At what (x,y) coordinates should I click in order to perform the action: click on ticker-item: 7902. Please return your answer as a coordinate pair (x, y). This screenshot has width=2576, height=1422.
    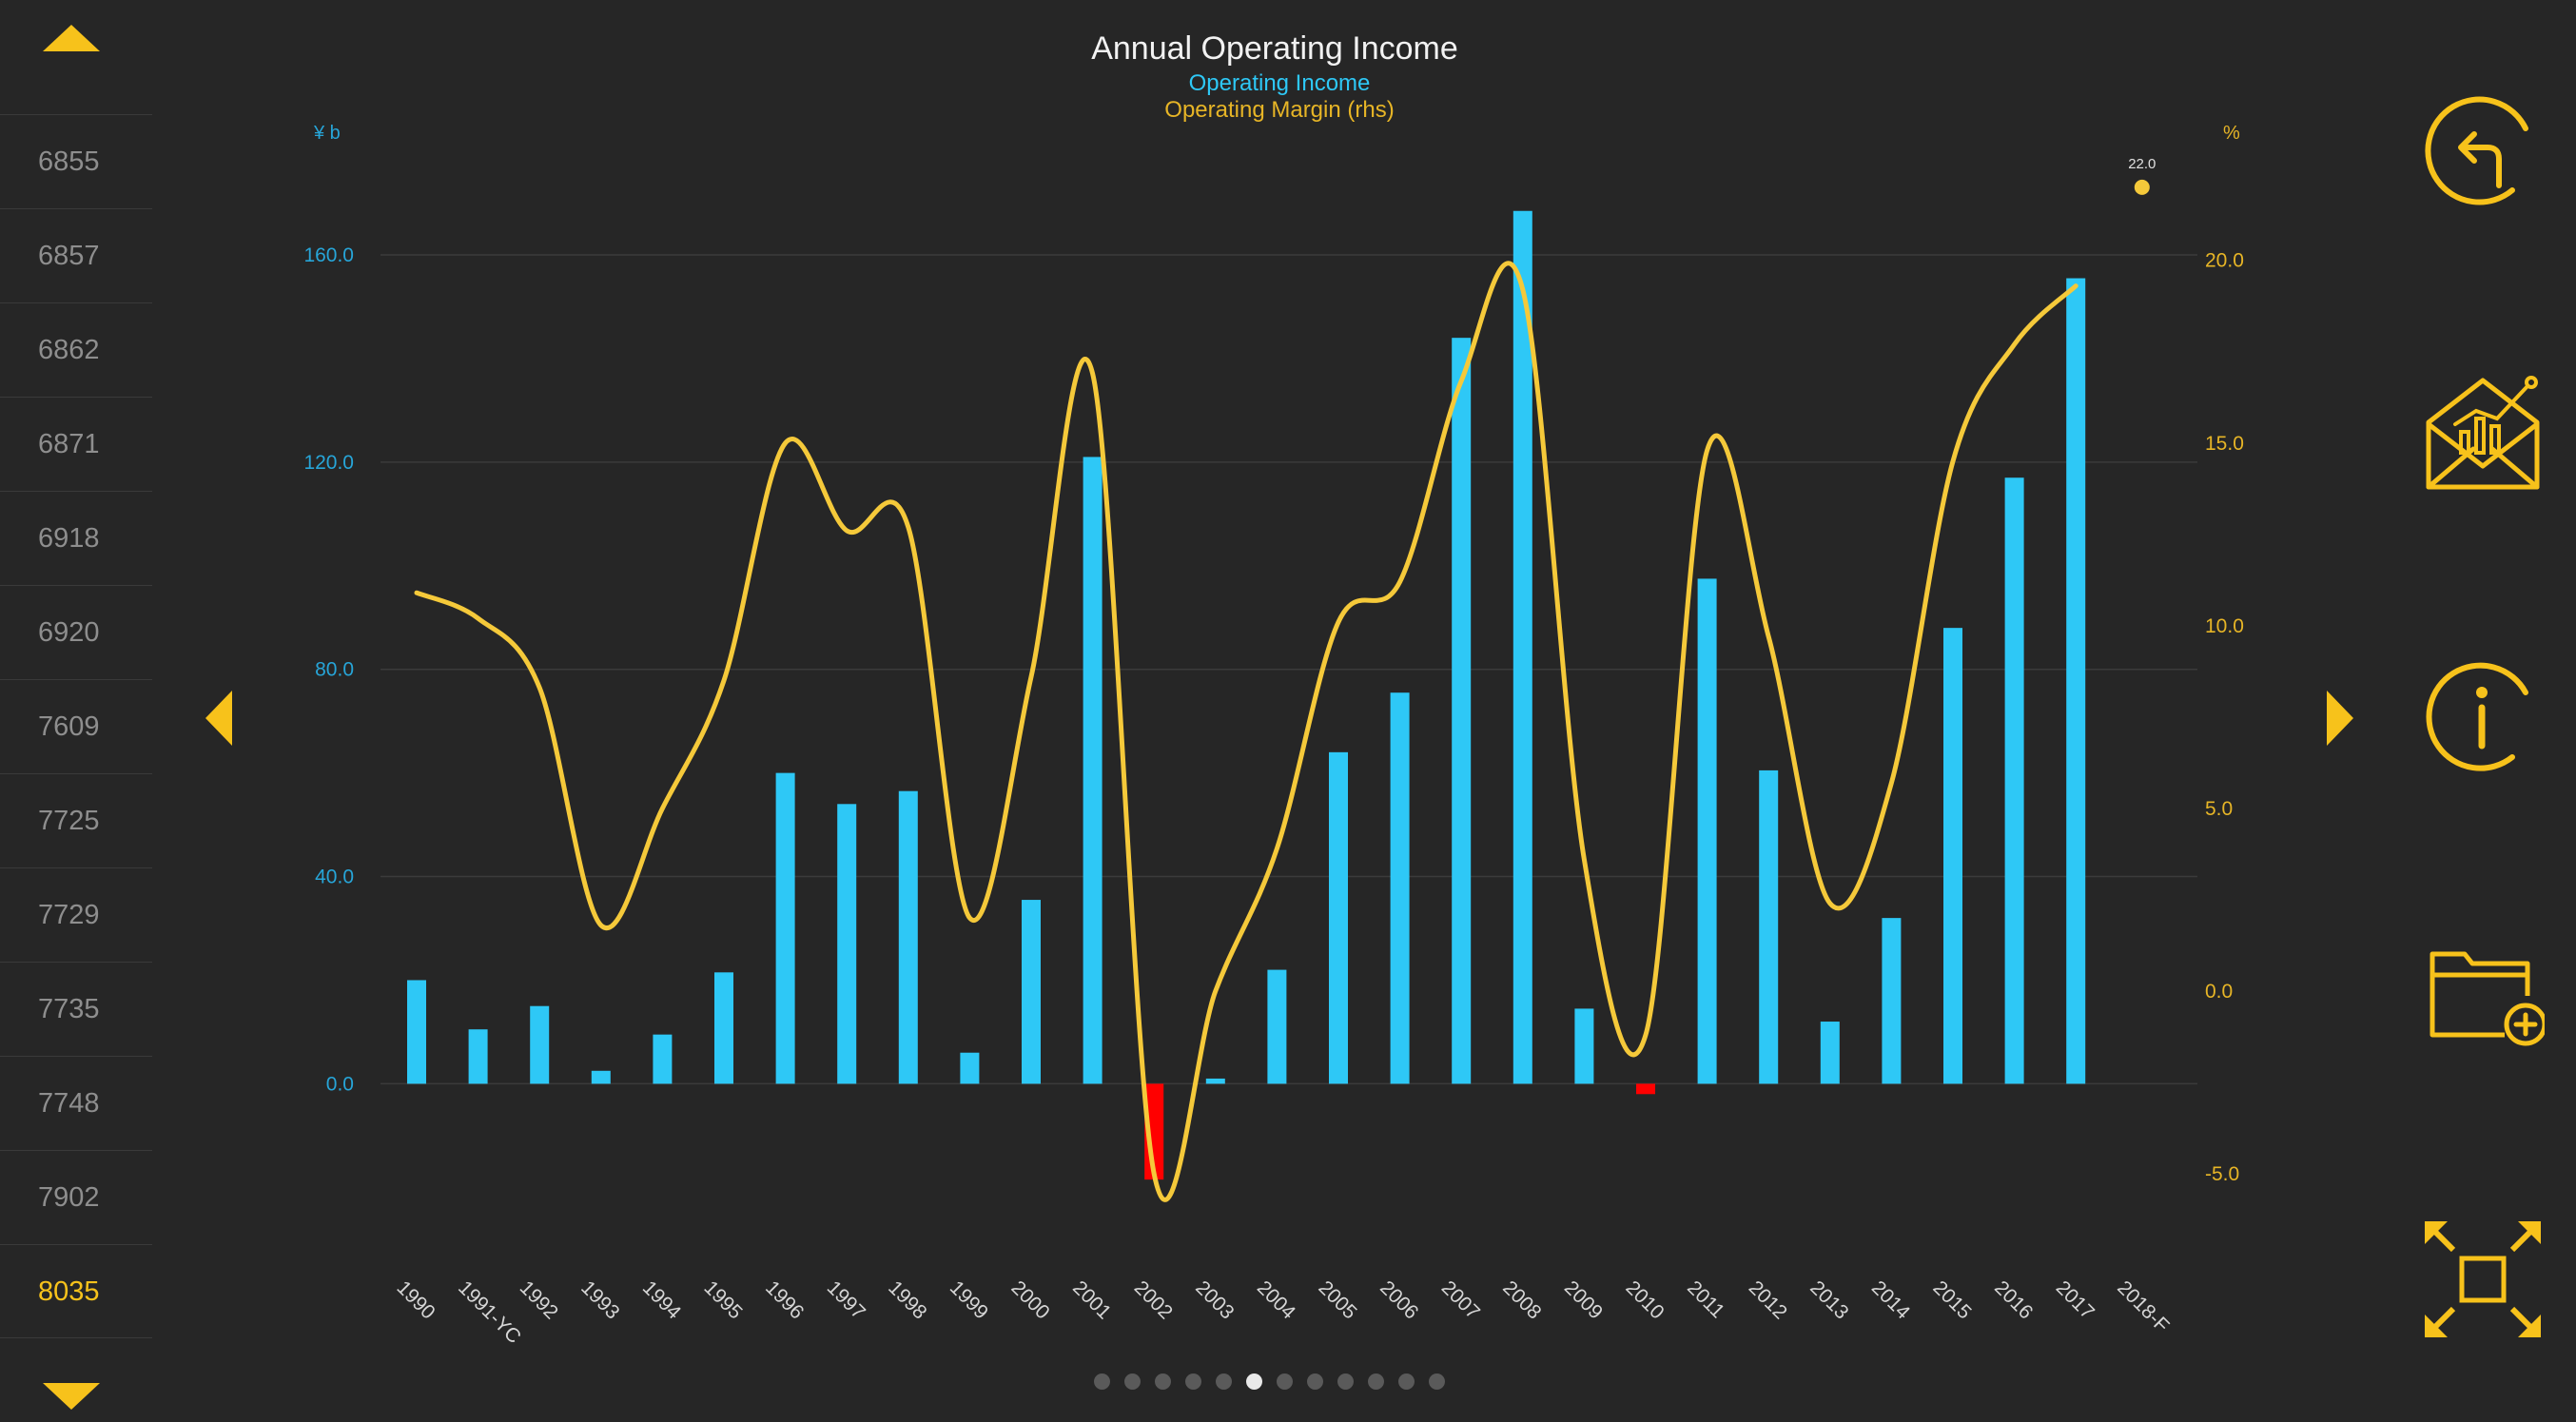
    Looking at the image, I should click on (76, 1197).